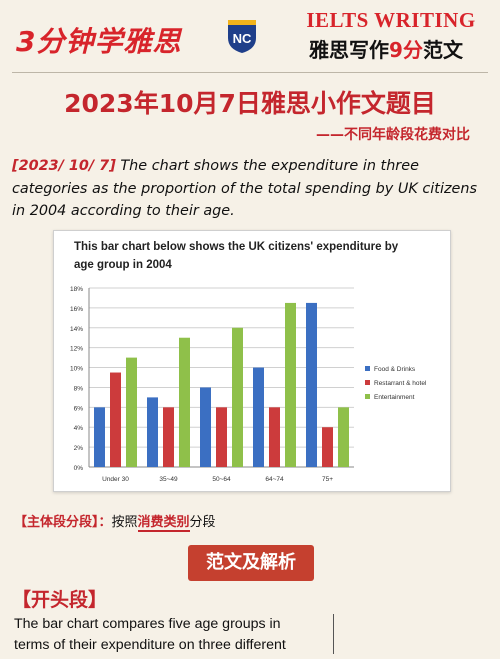  What do you see at coordinates (386, 50) in the screenshot?
I see `ielts-subtitle: 雅思写作9分范文` at bounding box center [386, 50].